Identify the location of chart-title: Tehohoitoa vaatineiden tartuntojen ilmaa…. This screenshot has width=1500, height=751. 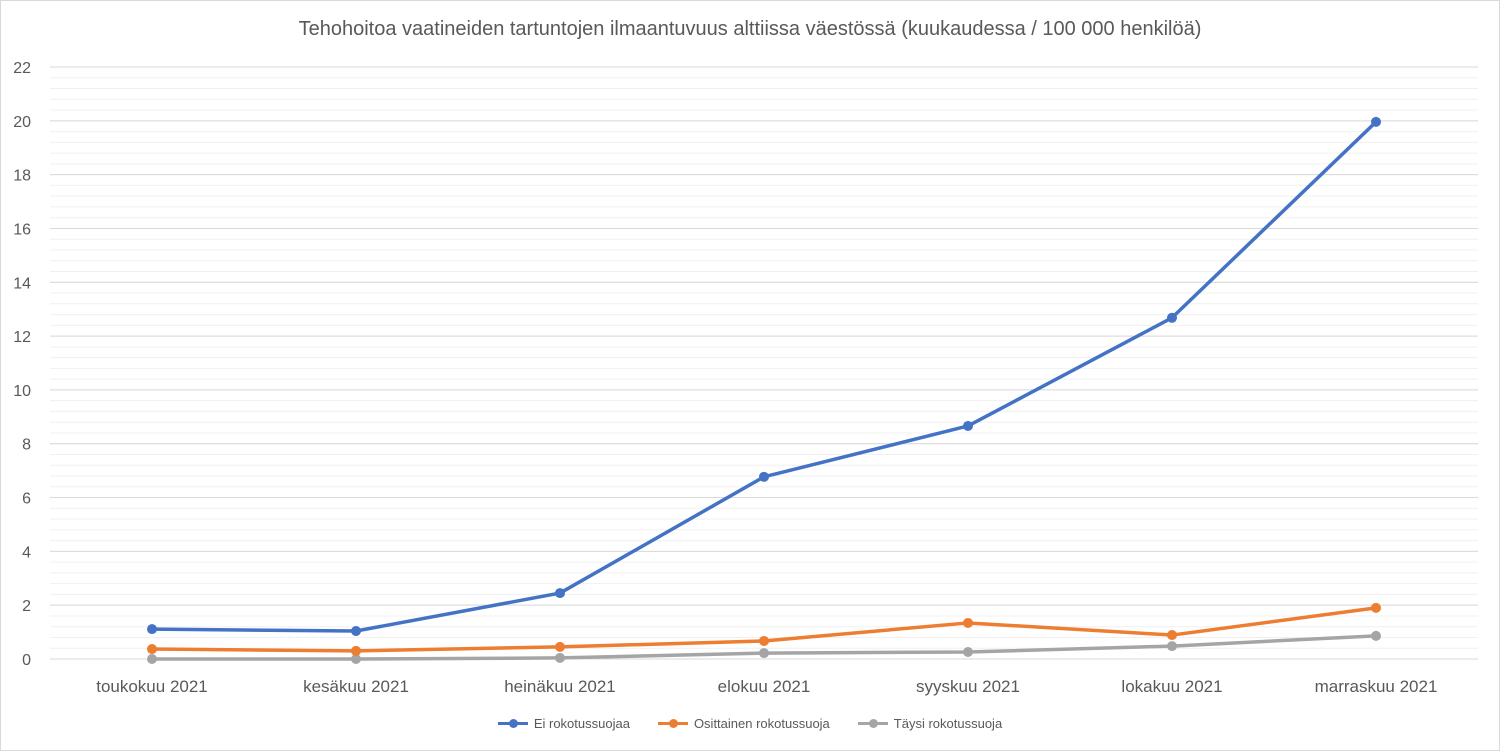
(750, 29).